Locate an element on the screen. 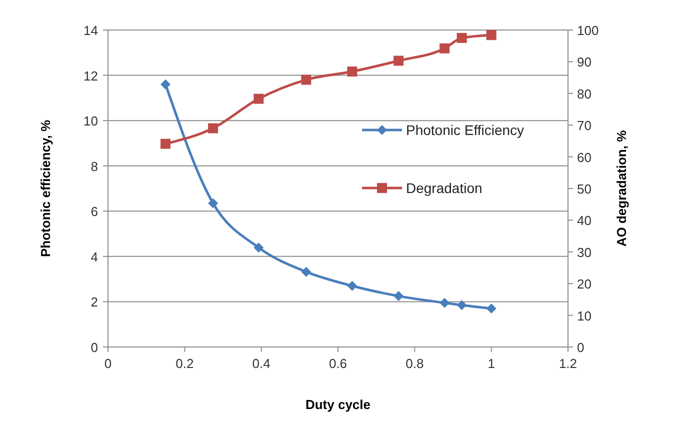  y-tick-label: 2 is located at coordinates (94, 302).